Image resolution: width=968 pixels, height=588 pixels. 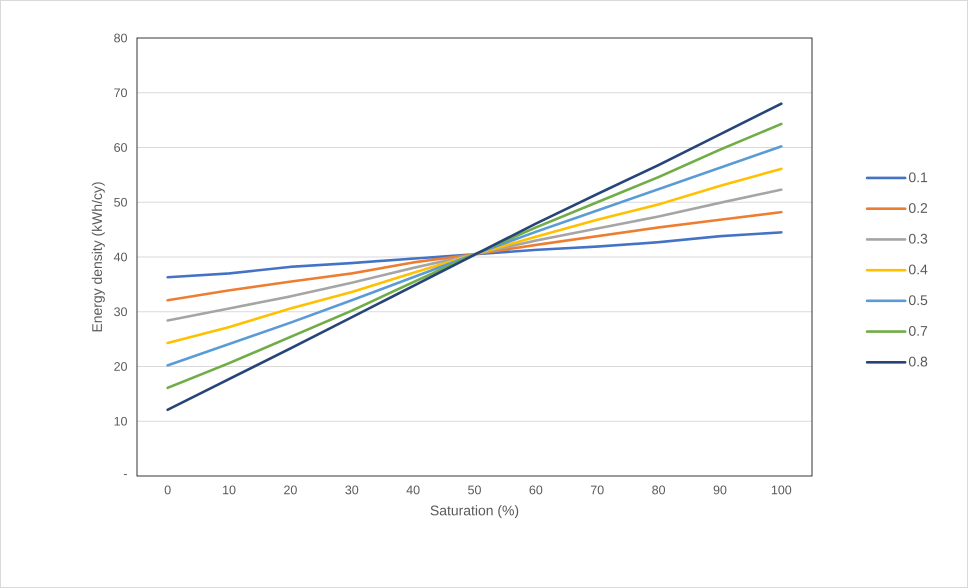 What do you see at coordinates (120, 202) in the screenshot?
I see `y-tick-label: 50` at bounding box center [120, 202].